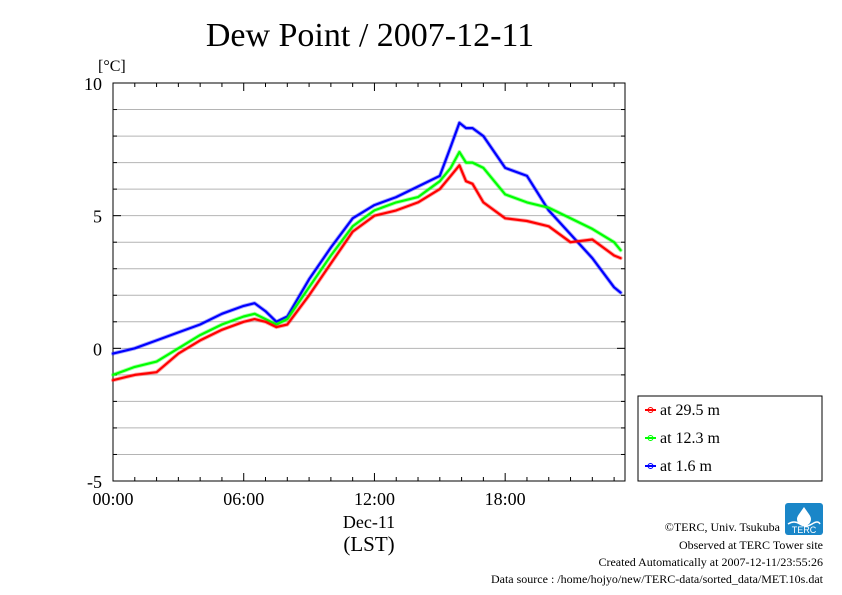 Image resolution: width=842 pixels, height=595 pixels. I want to click on logo-drop-shape, so click(804, 516).